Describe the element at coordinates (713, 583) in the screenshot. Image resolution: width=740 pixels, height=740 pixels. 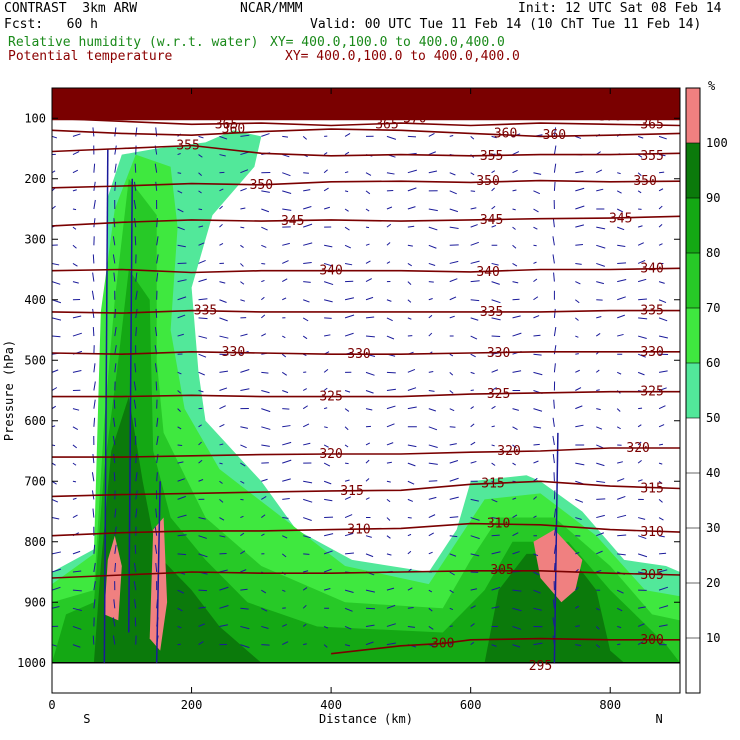
I see `colorbar-label: 20` at that location.